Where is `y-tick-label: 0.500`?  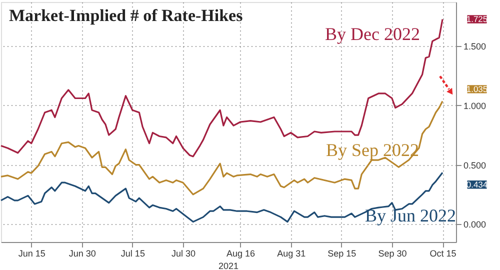 y-tick-label: 0.500 is located at coordinates (475, 165).